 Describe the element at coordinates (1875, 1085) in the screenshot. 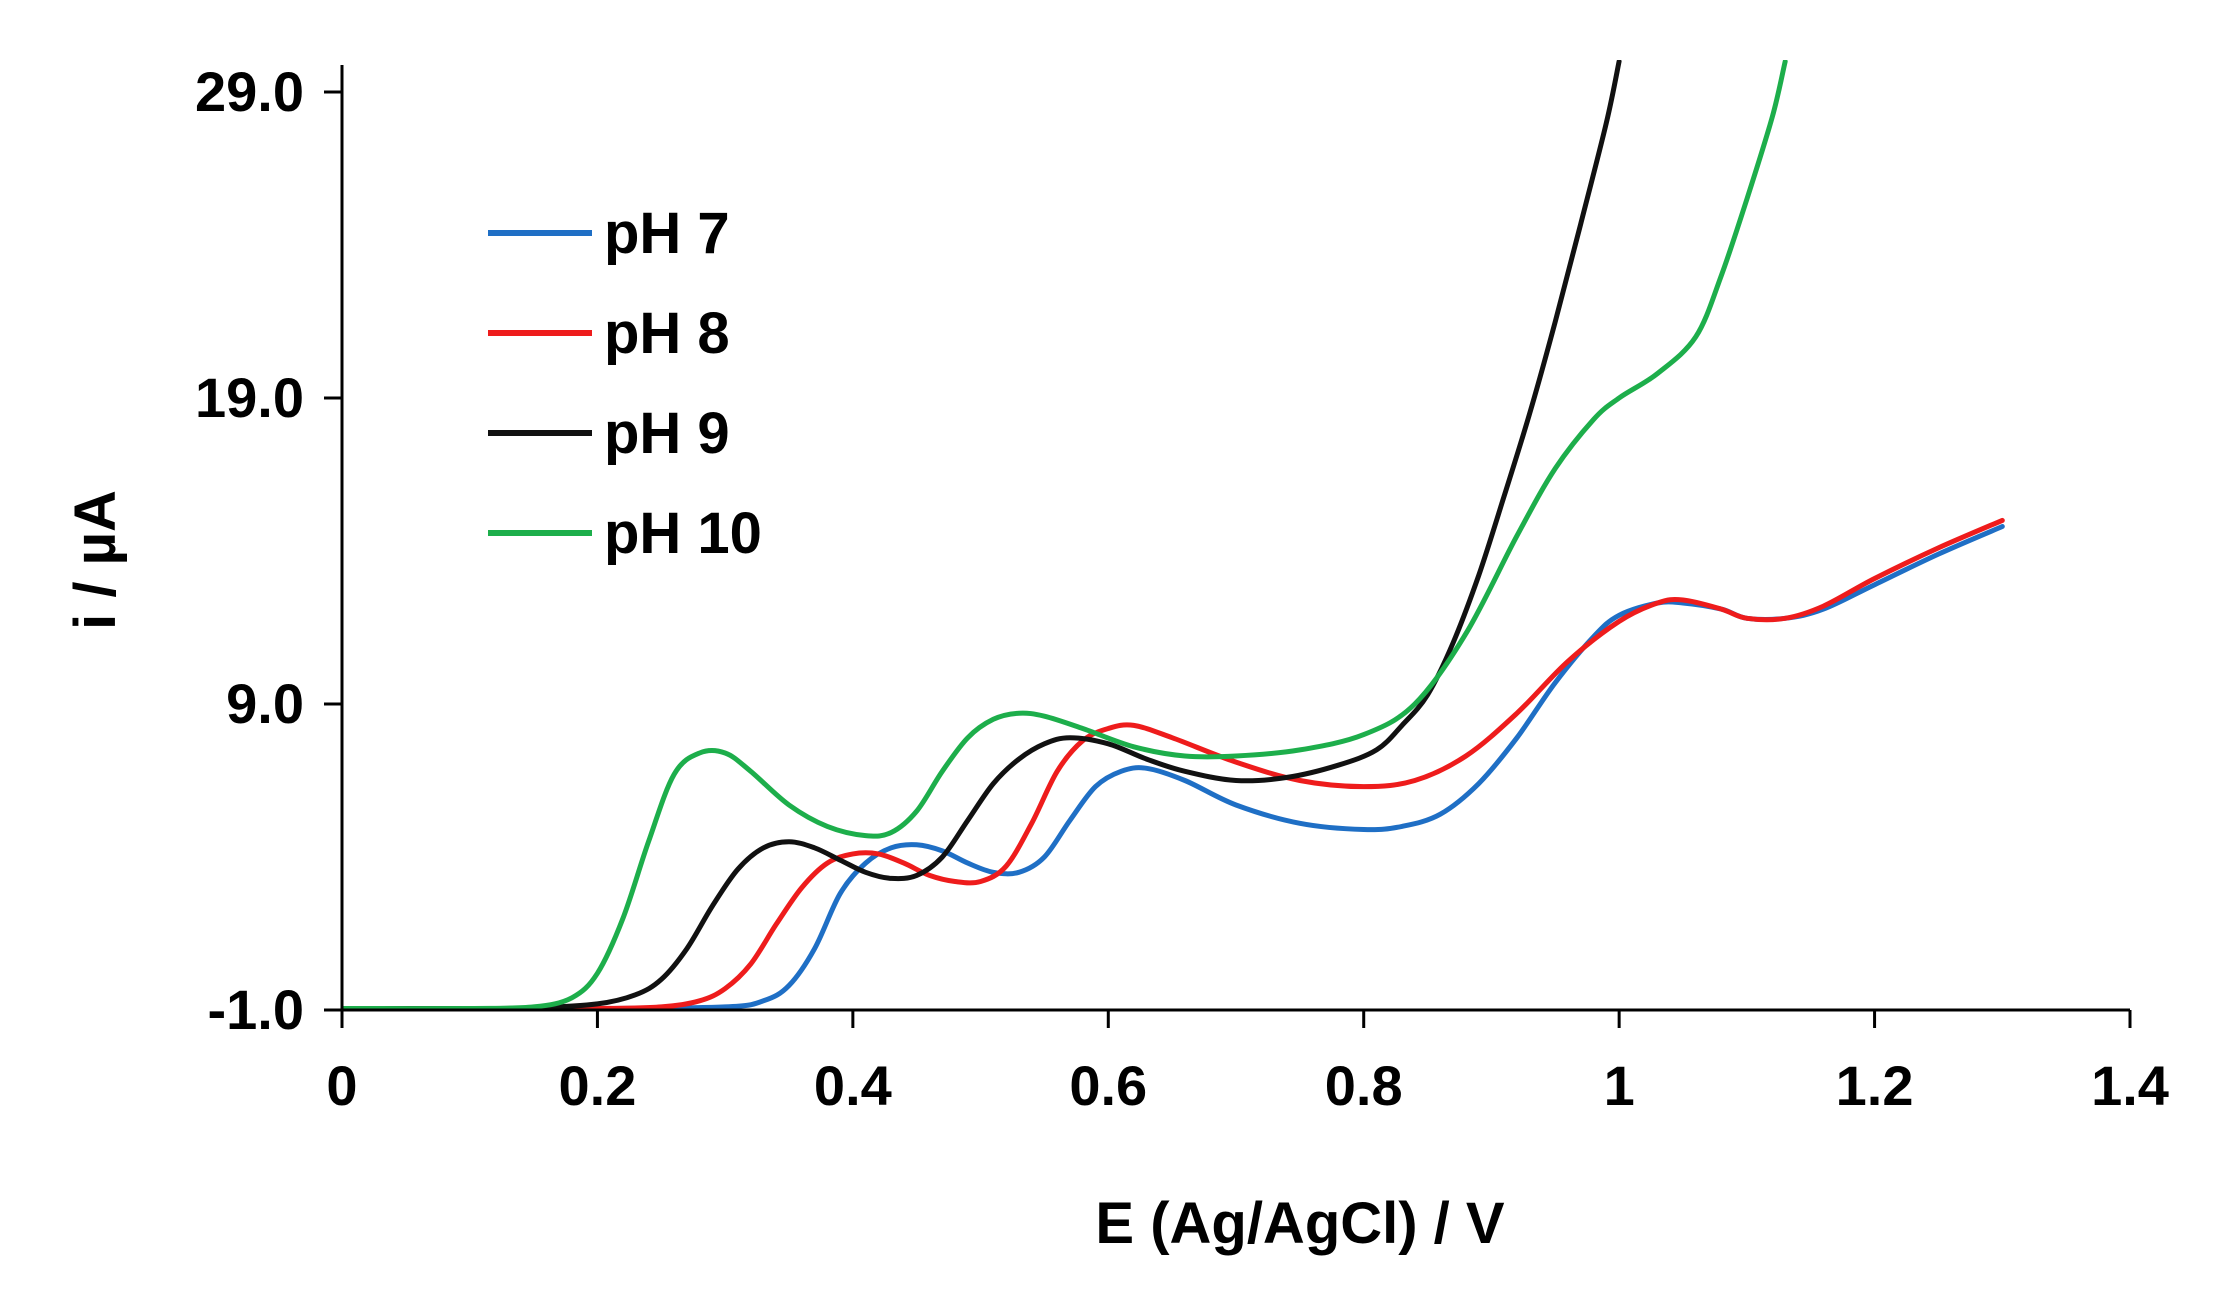

I see `x-tick-label: 1.2` at that location.